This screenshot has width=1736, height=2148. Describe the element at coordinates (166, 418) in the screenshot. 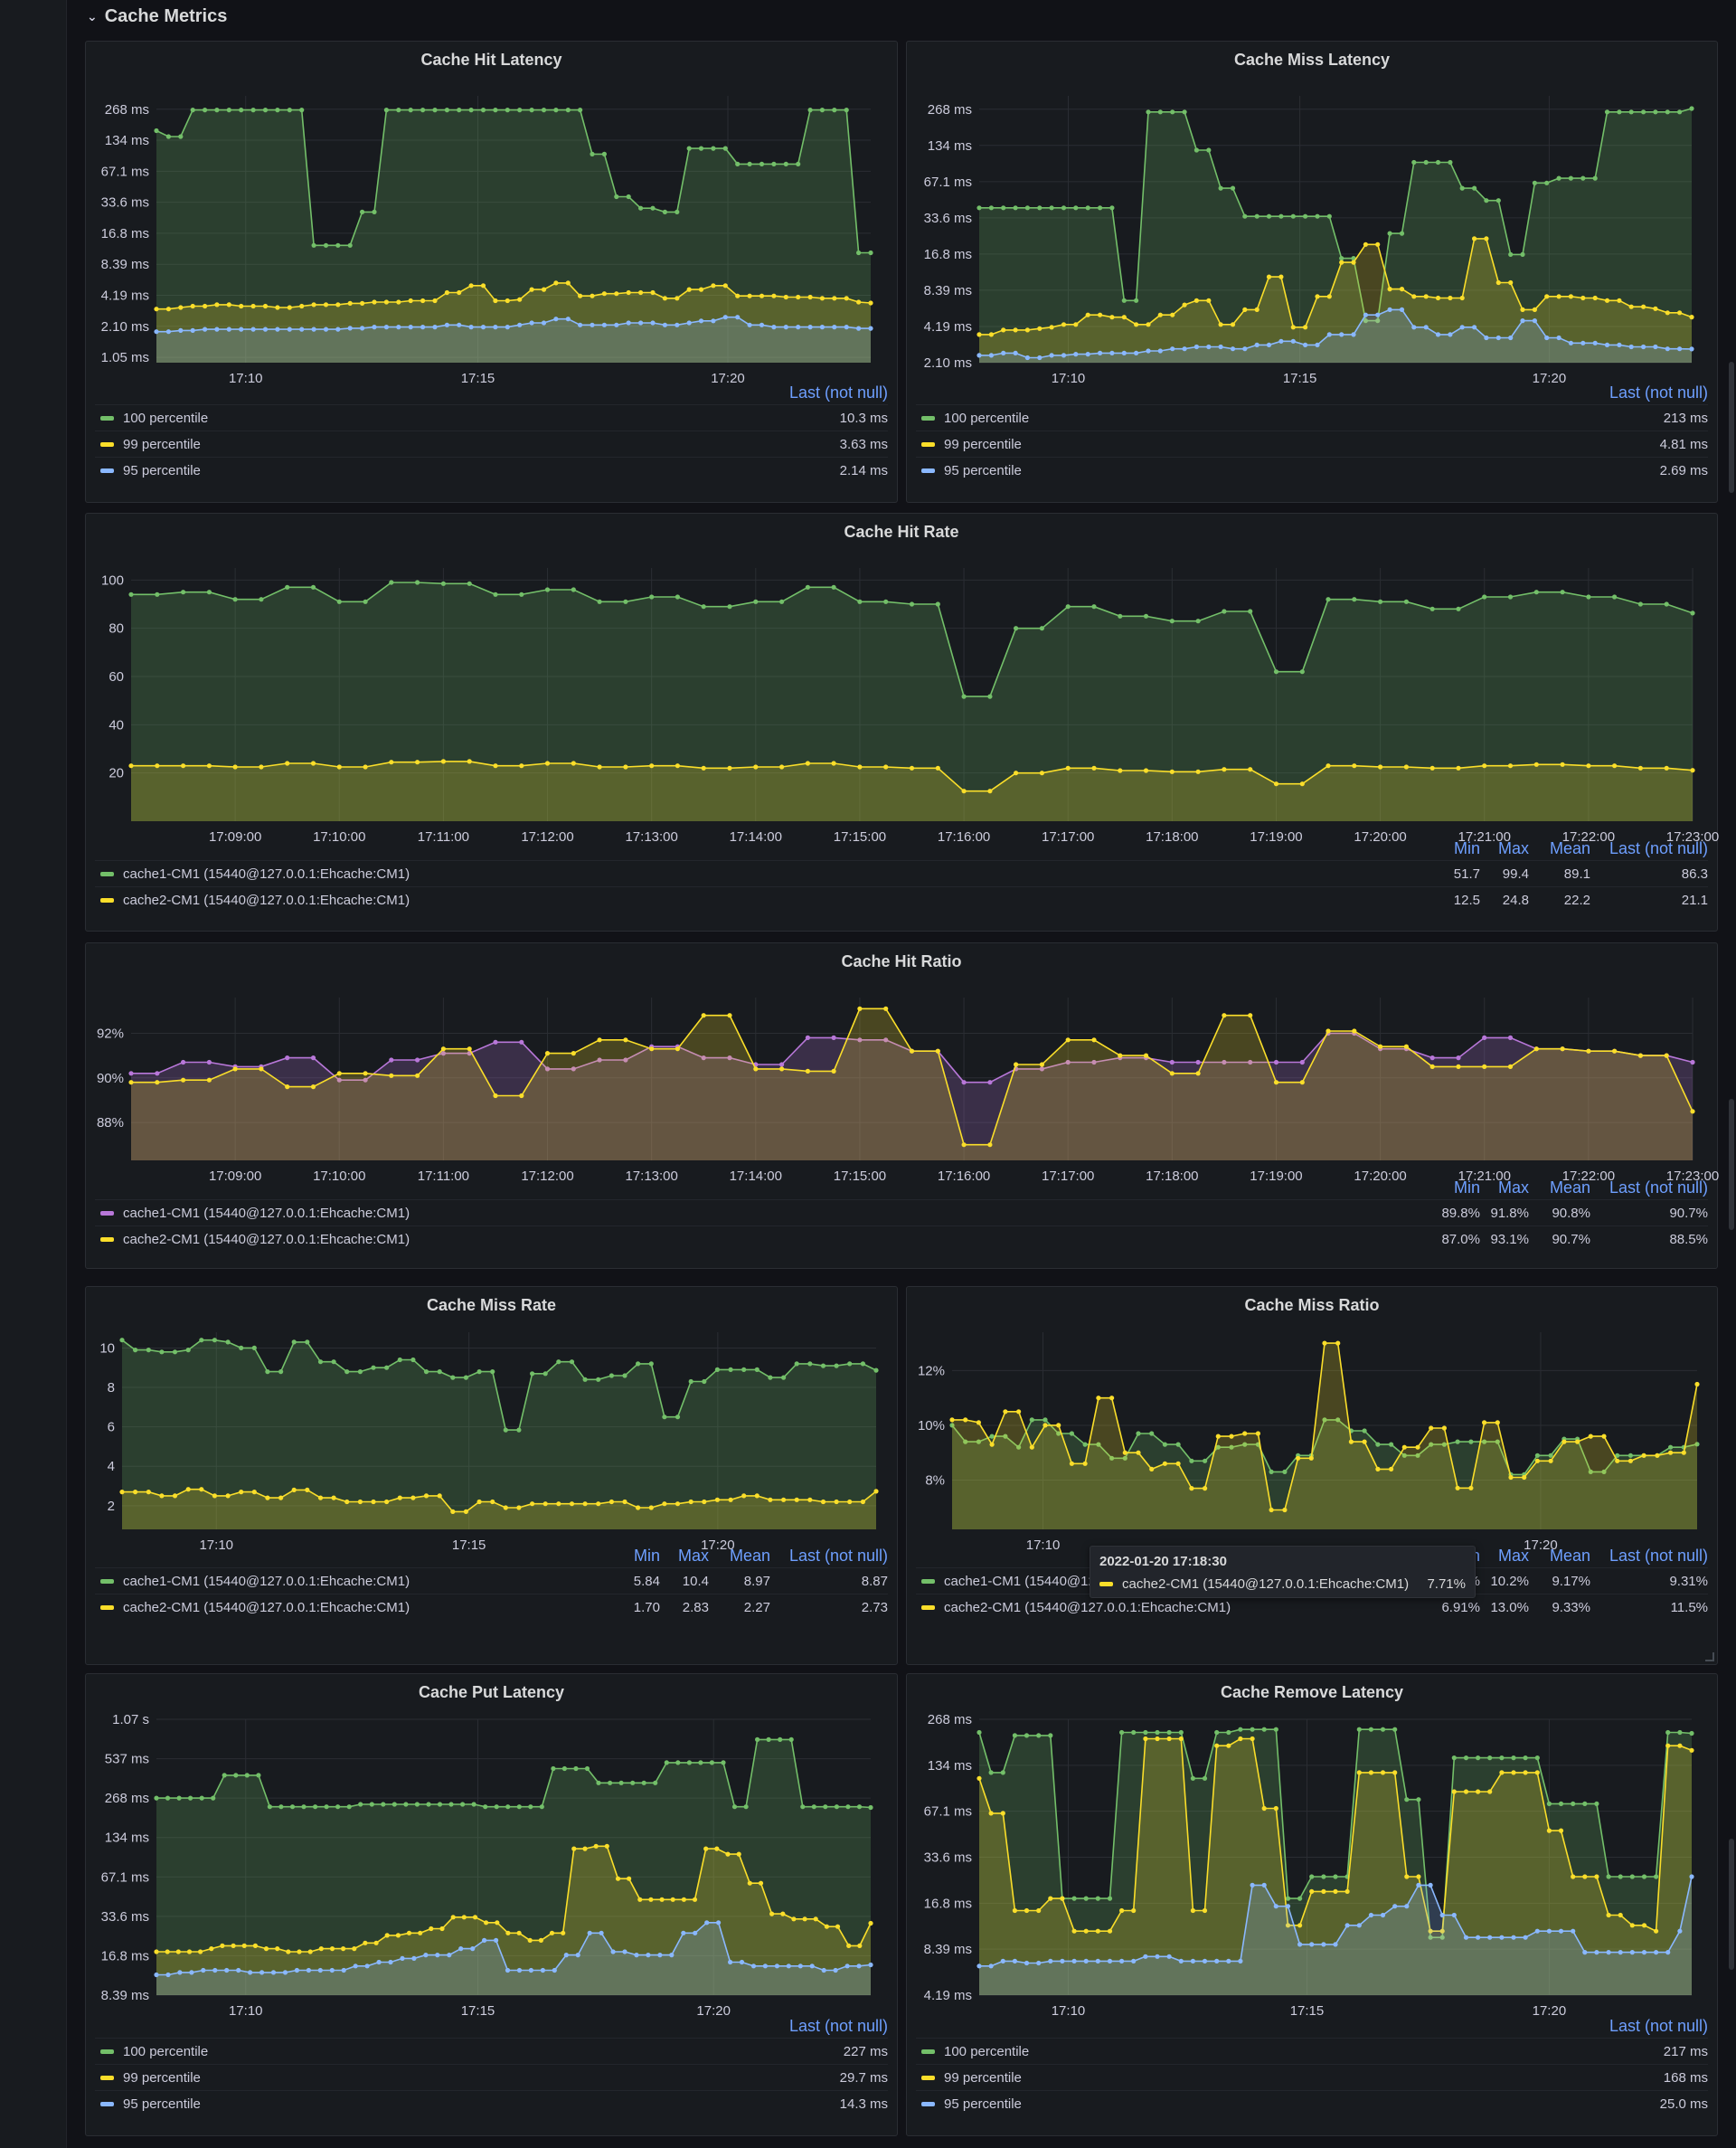

I see `legend-series-name: 100 percentile` at that location.